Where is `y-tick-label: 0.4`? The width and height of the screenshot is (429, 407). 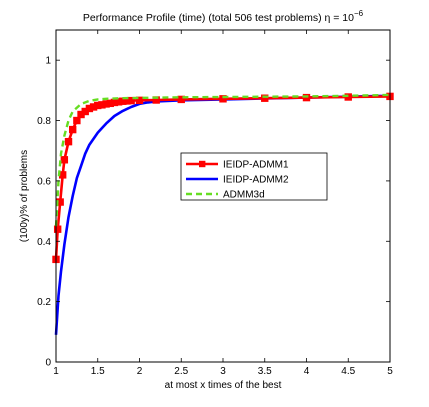
y-tick-label: 0.4 is located at coordinates (44, 242).